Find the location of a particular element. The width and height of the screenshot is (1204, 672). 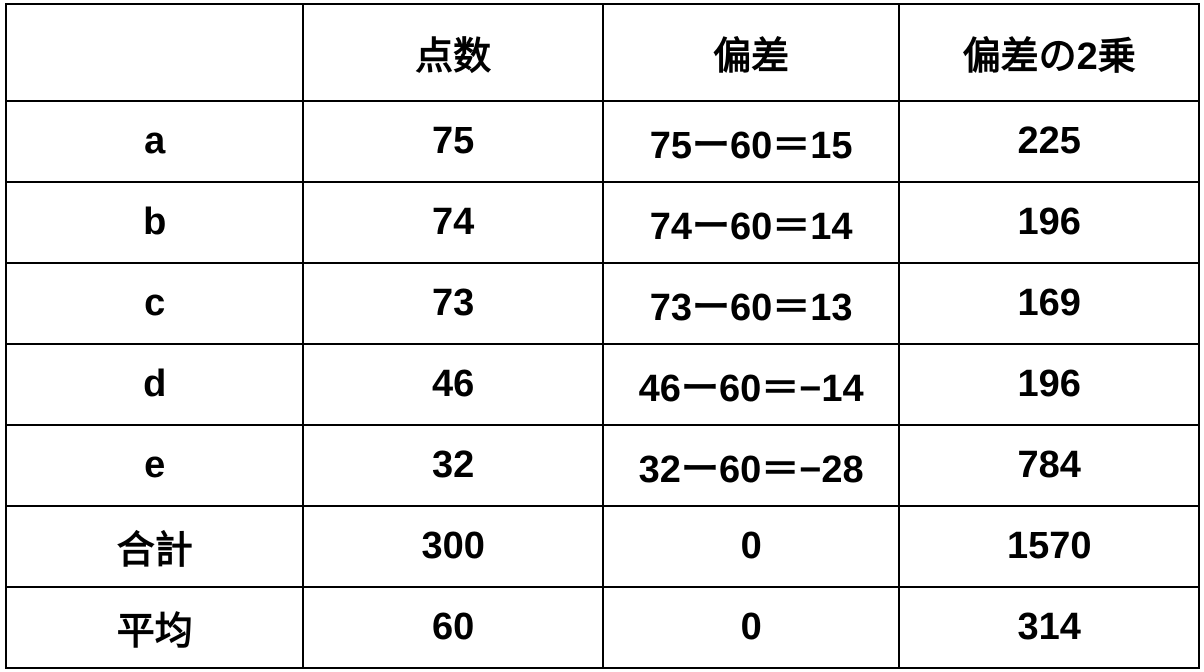

table-cell: 46 is located at coordinates (453, 384).